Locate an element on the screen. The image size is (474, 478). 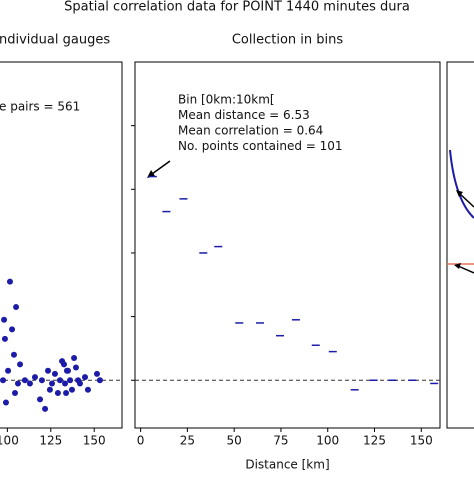
annotation: Bin [0km:10km[ is located at coordinates (226, 100).